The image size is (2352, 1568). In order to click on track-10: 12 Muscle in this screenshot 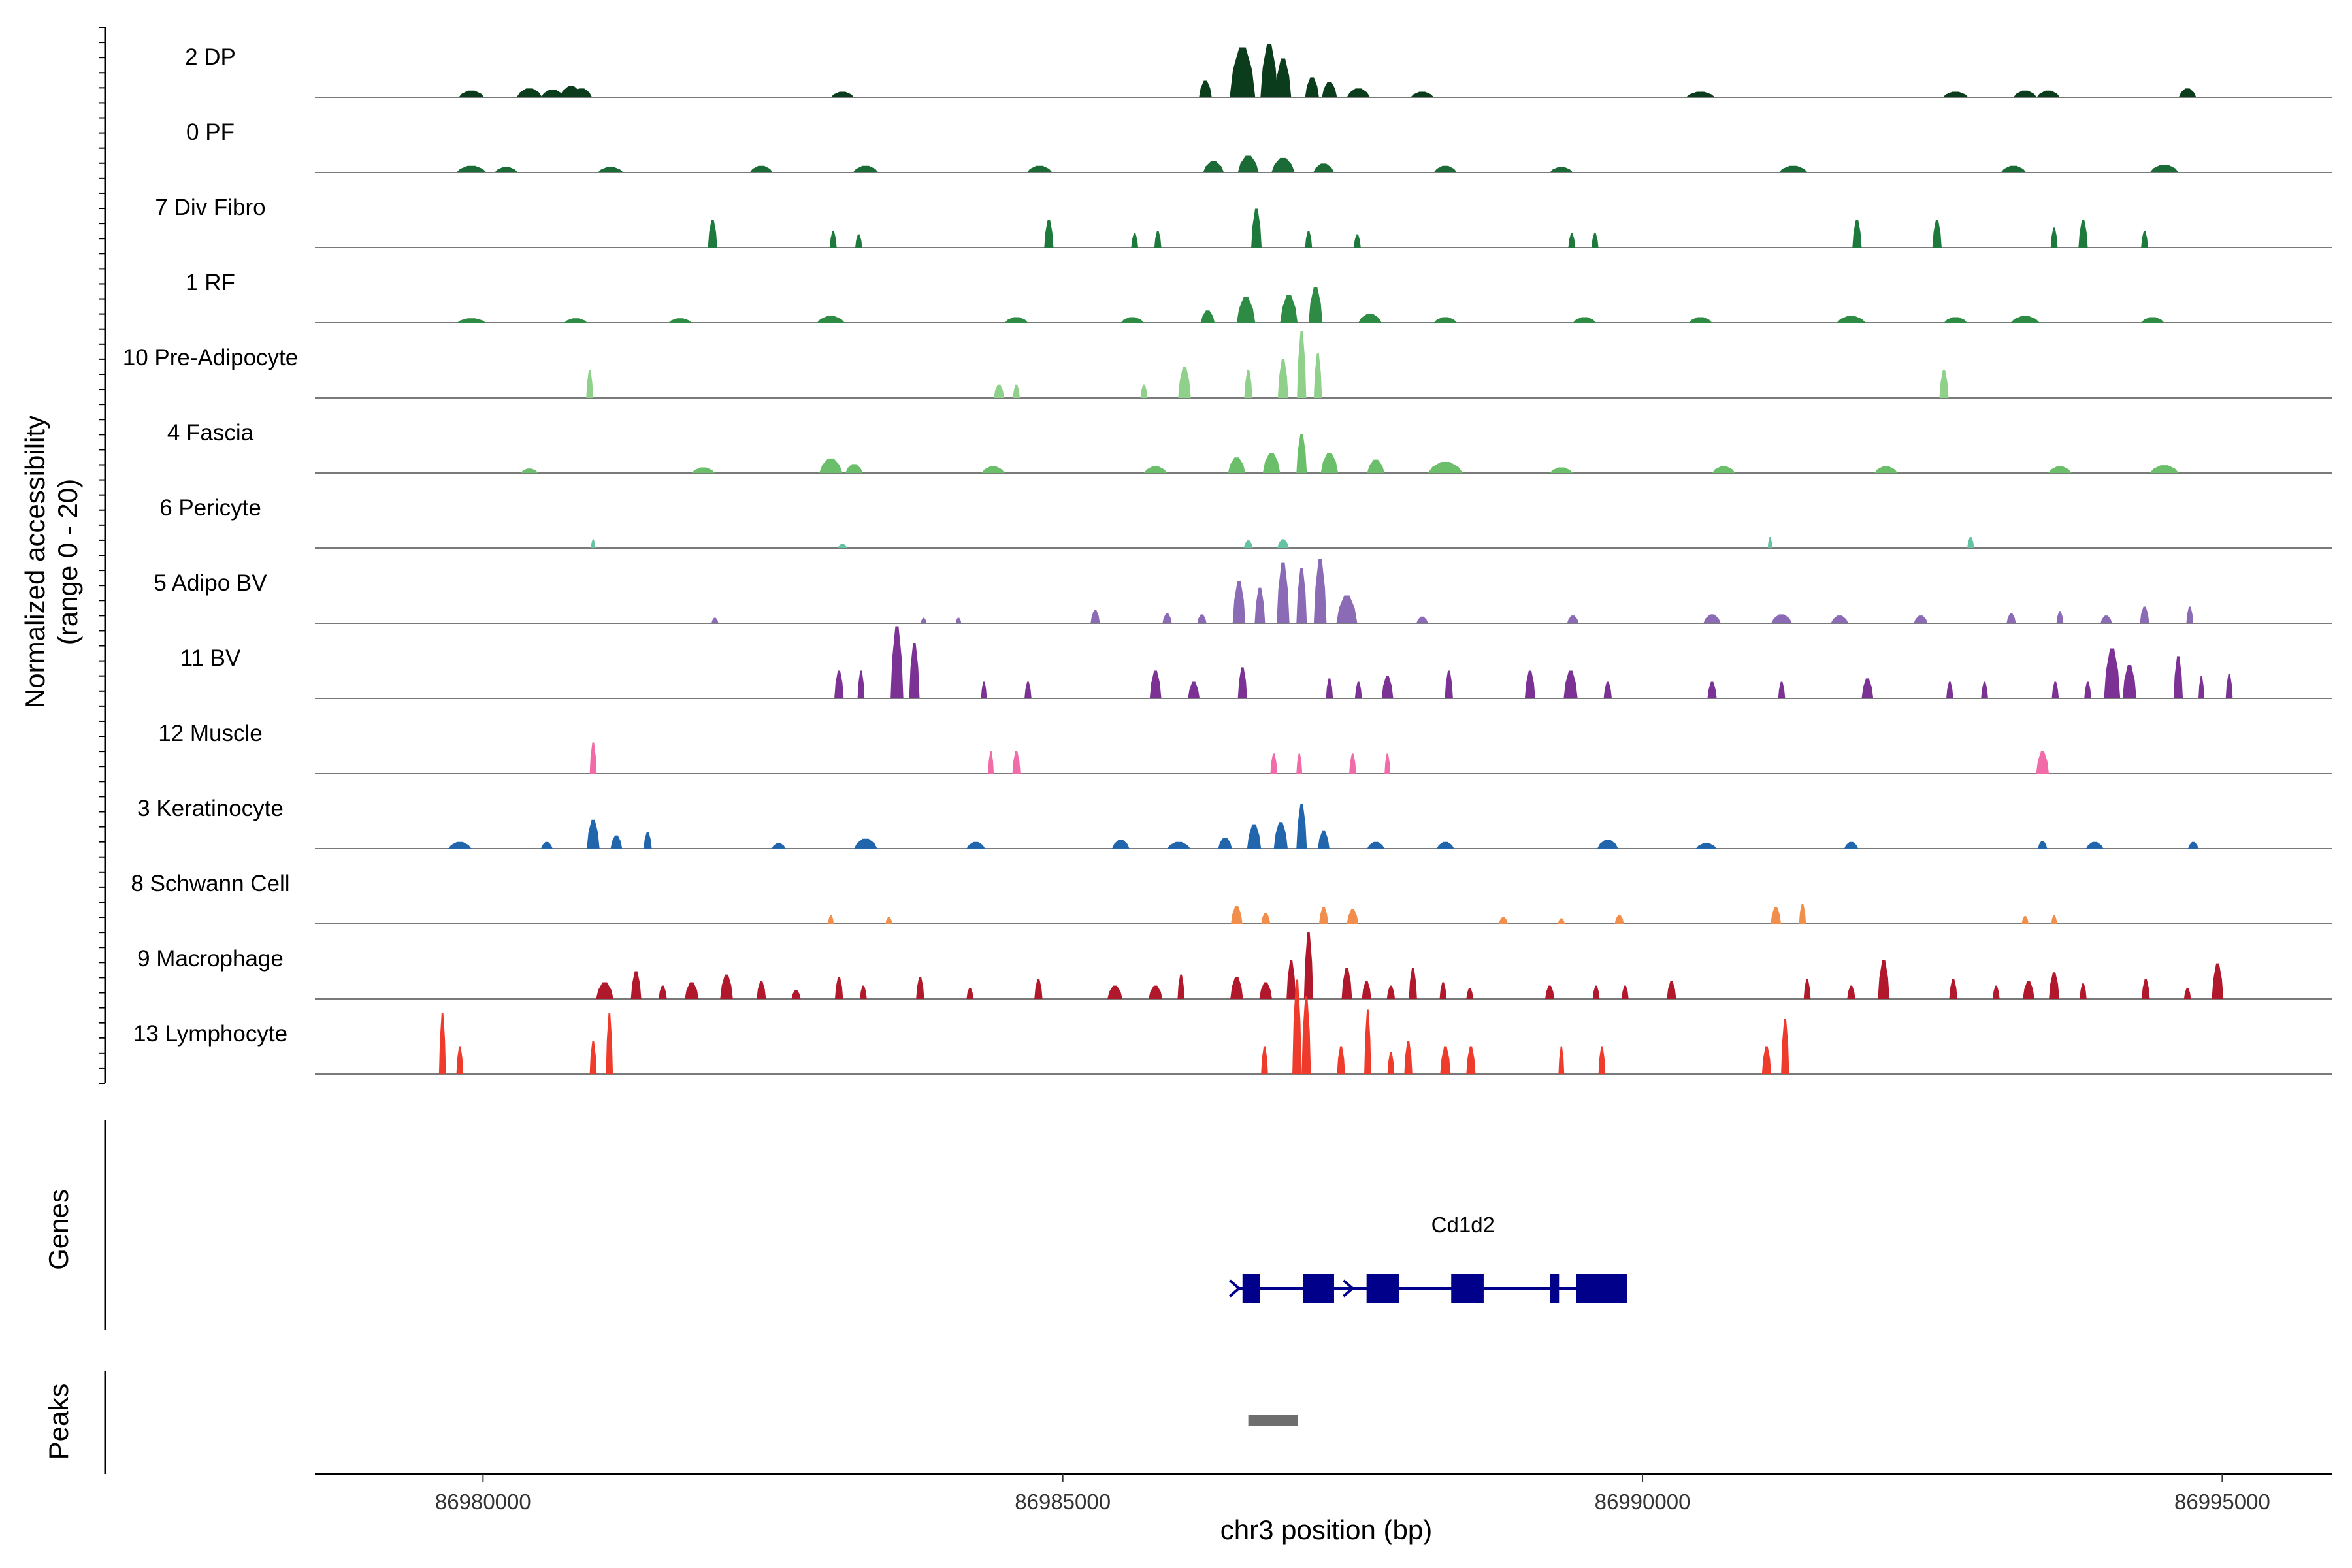, I will do `click(1245, 747)`.